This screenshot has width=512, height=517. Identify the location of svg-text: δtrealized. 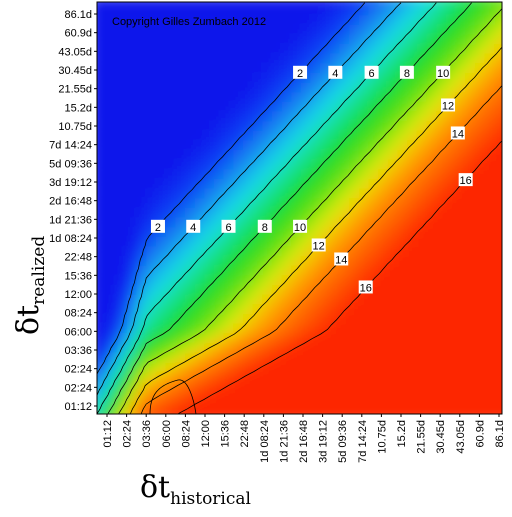
(30, 285).